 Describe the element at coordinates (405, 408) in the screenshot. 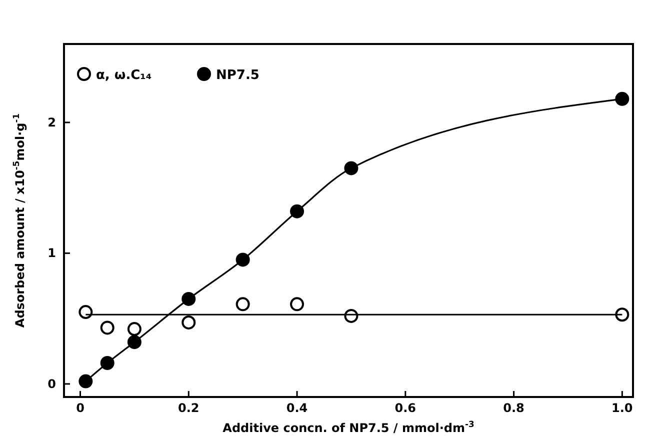

I see `x-tick-label: 0.6` at that location.